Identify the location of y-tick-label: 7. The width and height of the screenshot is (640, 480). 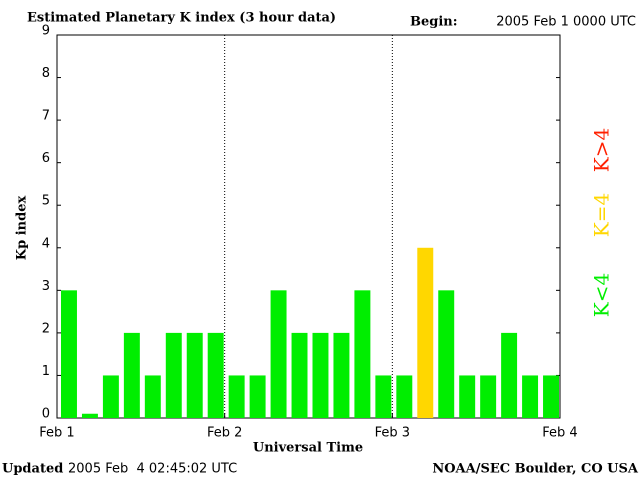
(46, 116).